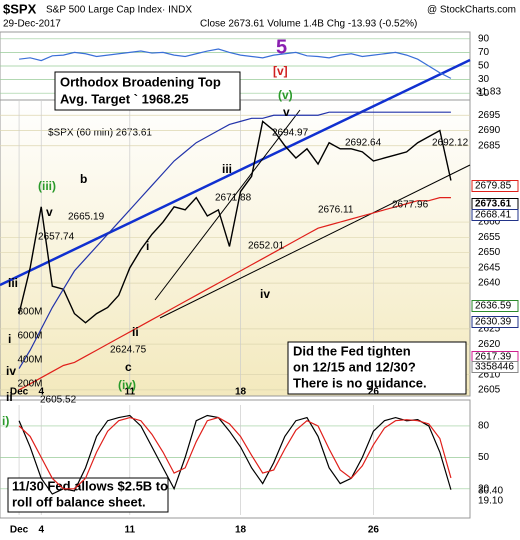 Image resolution: width=520 pixels, height=540 pixels. What do you see at coordinates (281, 47) in the screenshot?
I see `wave-label: 5` at bounding box center [281, 47].